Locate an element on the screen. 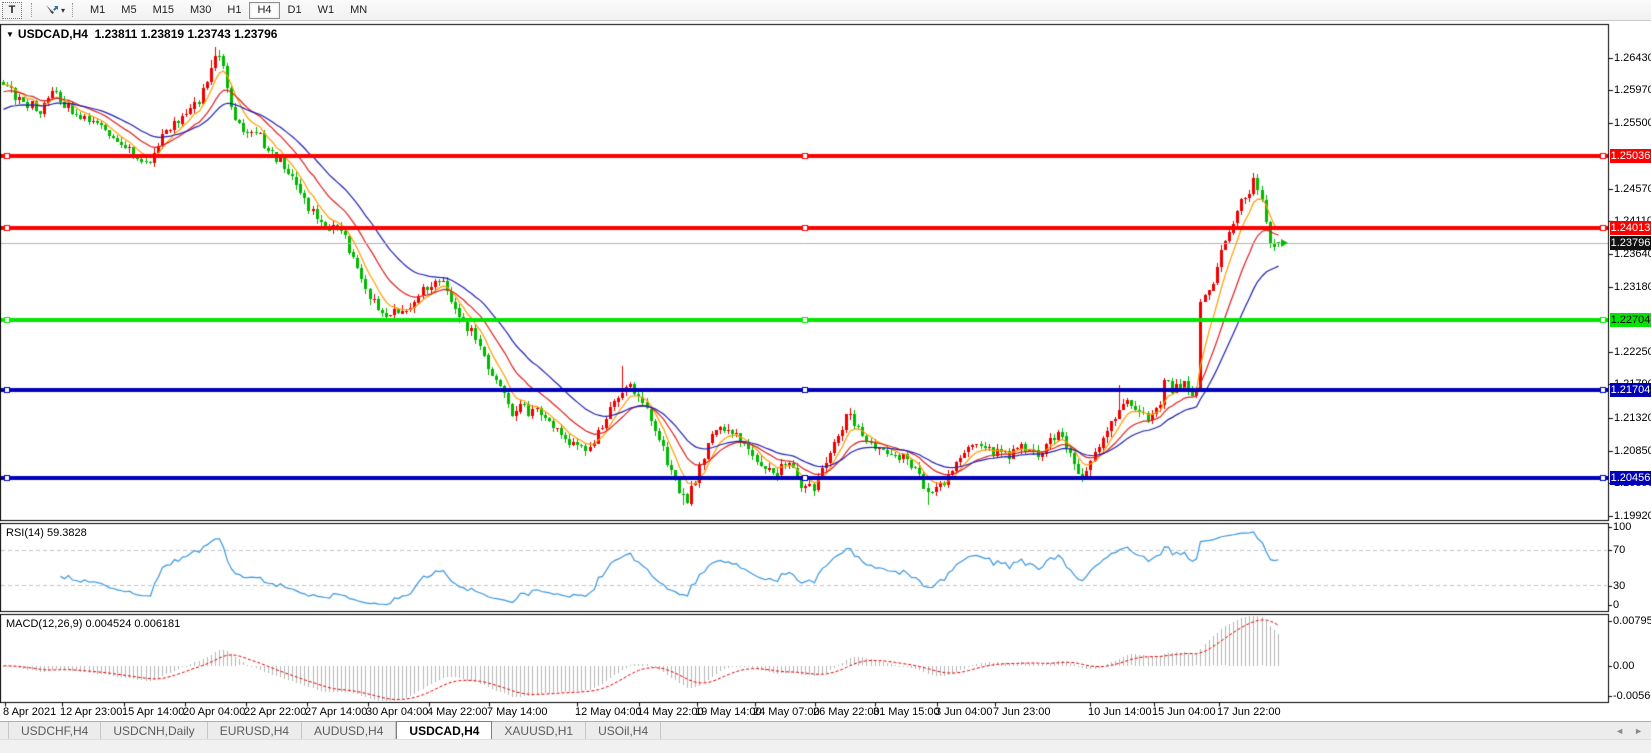 Image resolution: width=1651 pixels, height=753 pixels. tab-audusd-h4: AUDUSD,H4 is located at coordinates (349, 730).